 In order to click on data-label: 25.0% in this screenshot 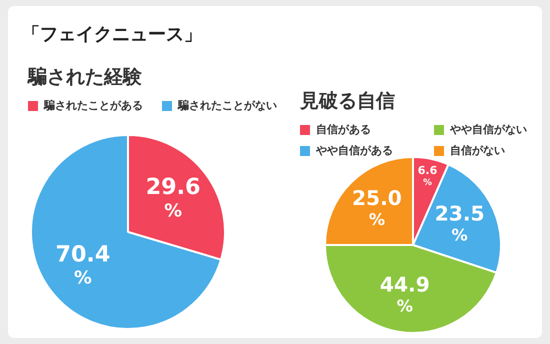, I will do `click(377, 208)`.